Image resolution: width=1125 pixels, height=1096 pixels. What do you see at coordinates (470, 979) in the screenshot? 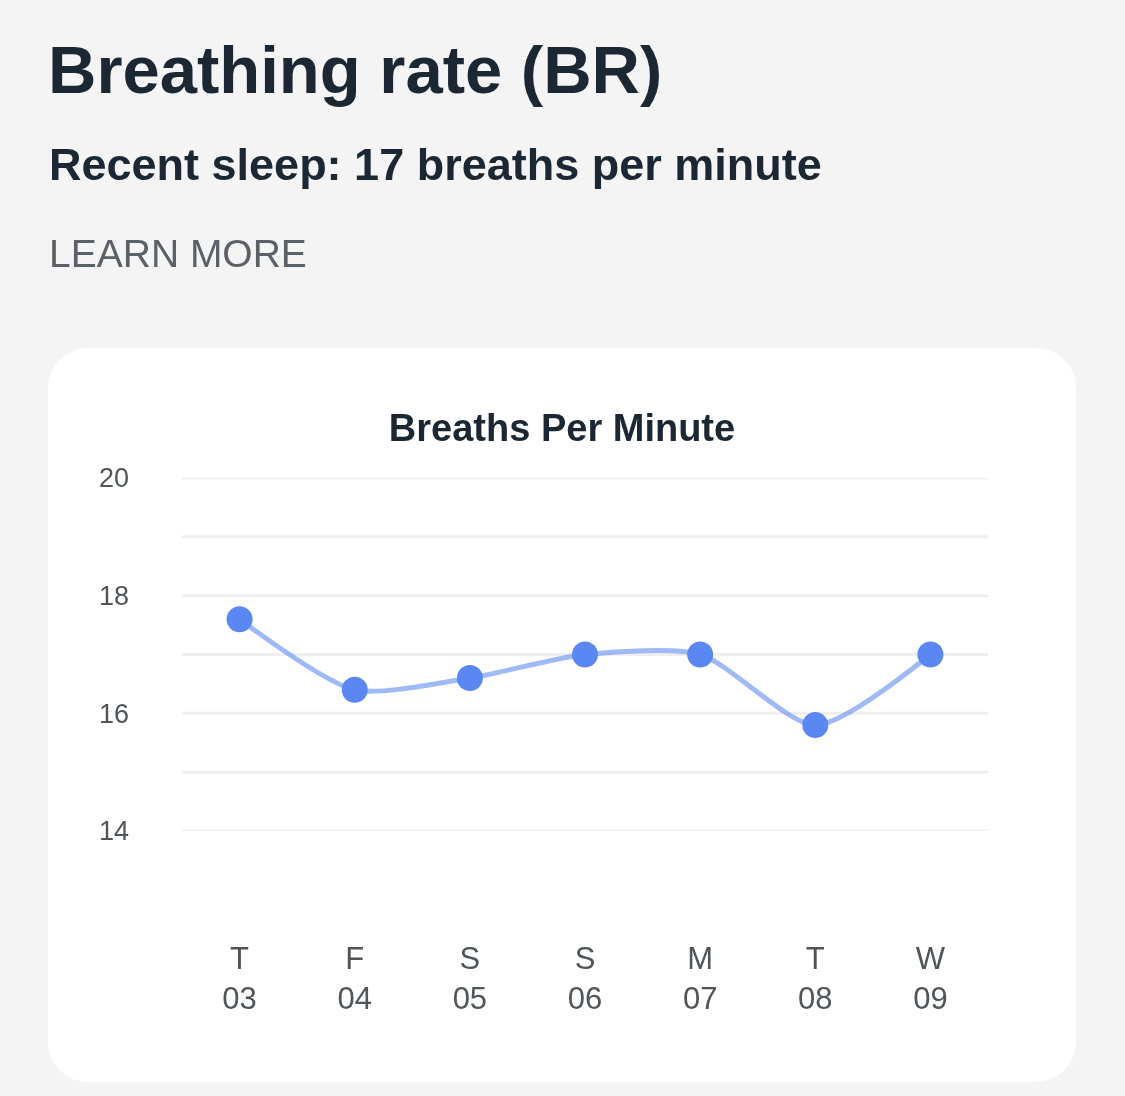
I see `x-tick-label: S 05` at bounding box center [470, 979].